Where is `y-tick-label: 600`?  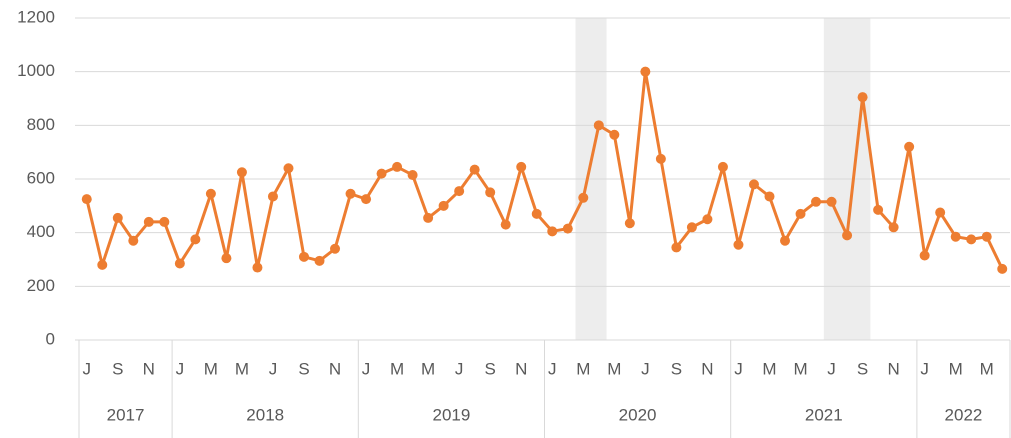 y-tick-label: 600 is located at coordinates (41, 177).